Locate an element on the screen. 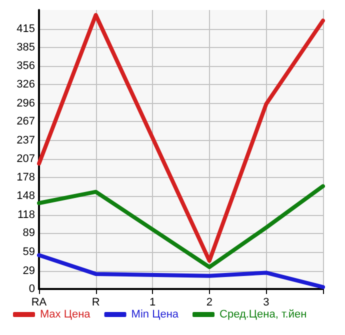 This screenshot has width=345, height=335. y-tick-label: 237 is located at coordinates (25, 140).